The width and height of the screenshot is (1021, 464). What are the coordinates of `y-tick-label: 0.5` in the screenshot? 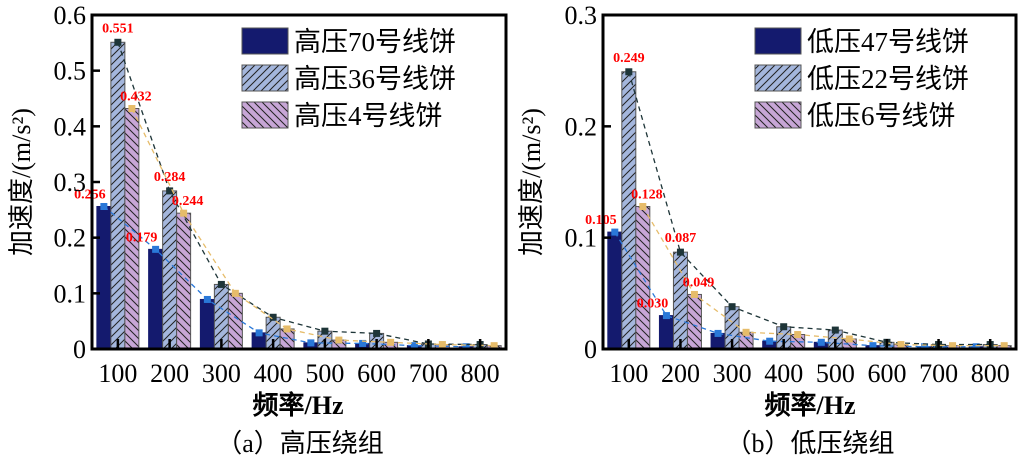 It's located at (70, 71).